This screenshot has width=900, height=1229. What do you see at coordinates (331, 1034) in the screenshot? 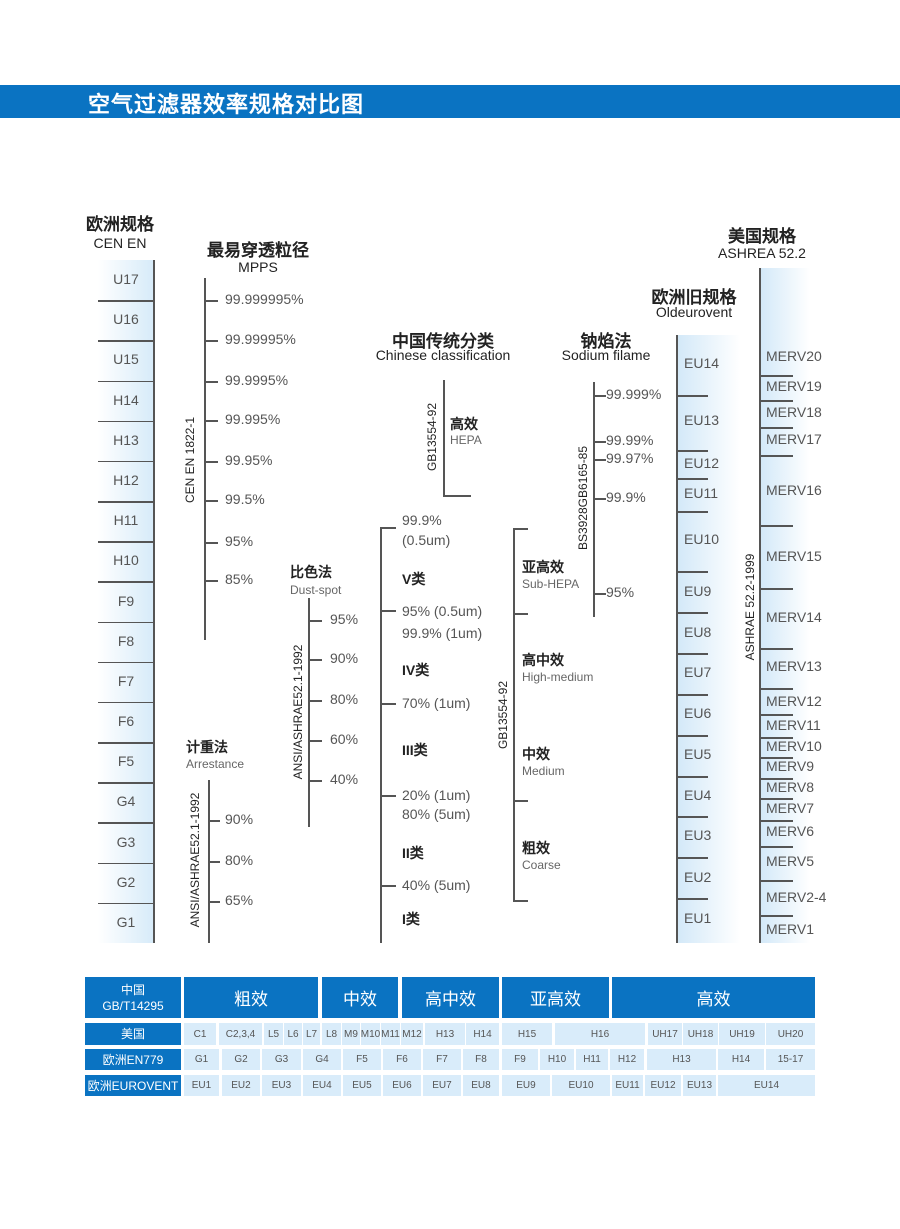
I see `table-cell: L8` at bounding box center [331, 1034].